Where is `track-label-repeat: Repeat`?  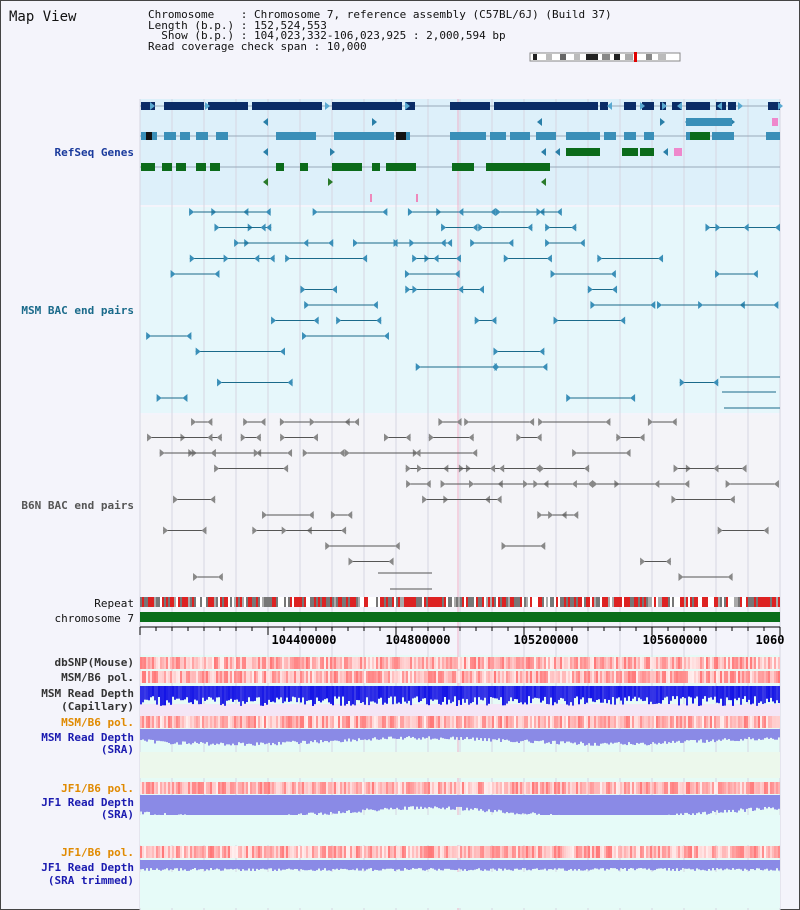 track-label-repeat: Repeat is located at coordinates (114, 603).